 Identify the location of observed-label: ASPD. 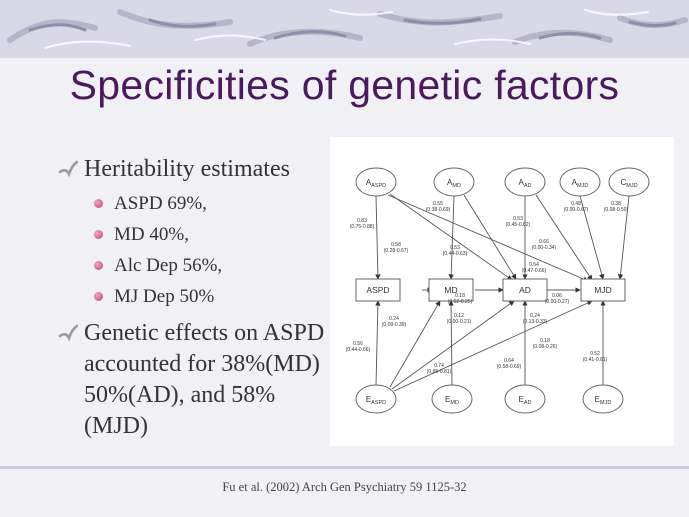
(377, 290).